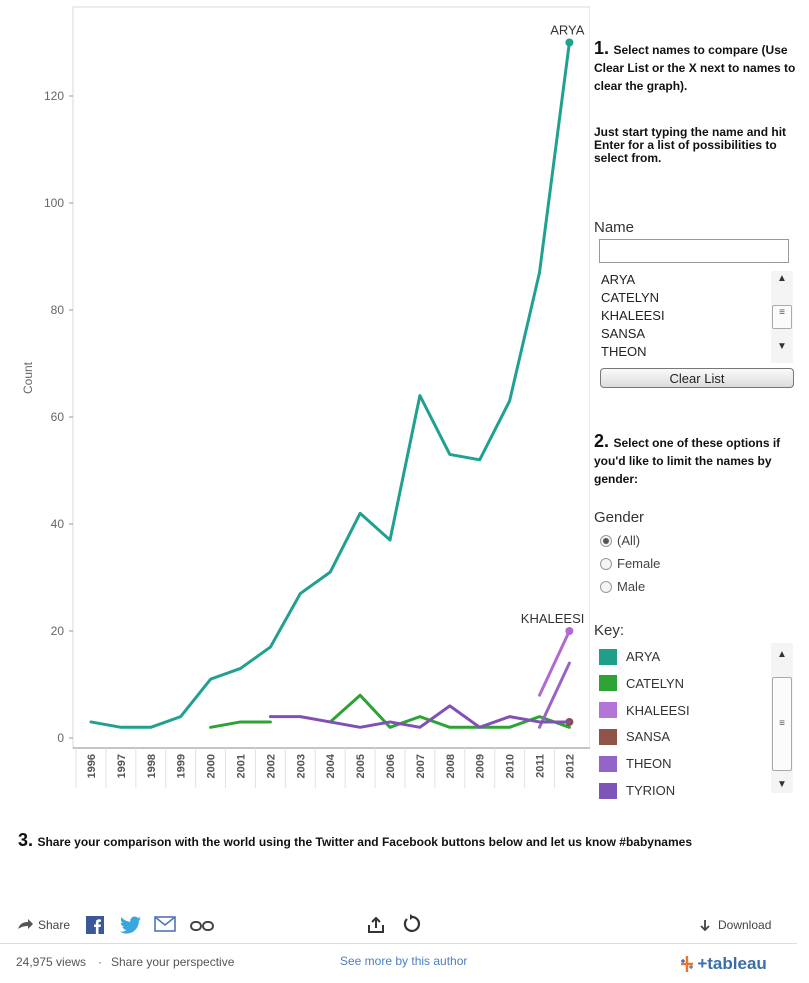  Describe the element at coordinates (687, 964) in the screenshot. I see `tableau-cross-icon` at that location.